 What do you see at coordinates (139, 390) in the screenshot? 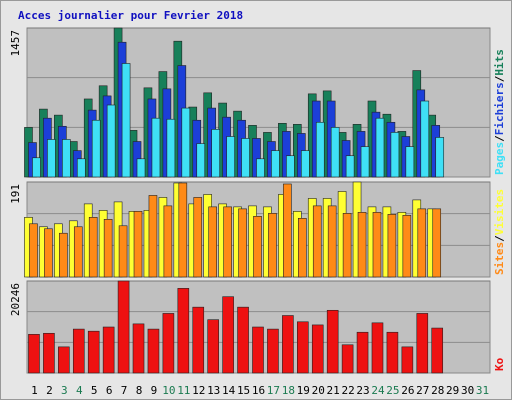
I see `x-tick-label: 8` at bounding box center [139, 390].